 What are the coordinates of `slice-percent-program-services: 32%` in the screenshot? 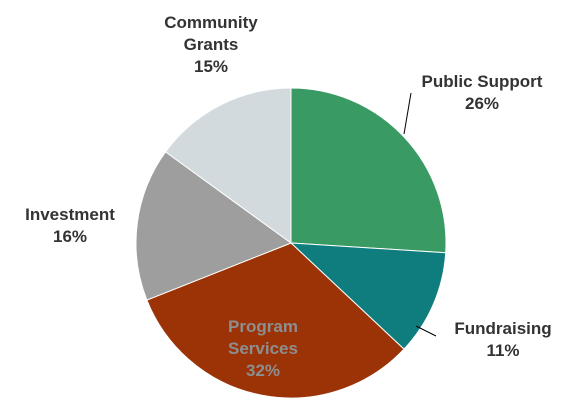 It's located at (263, 370).